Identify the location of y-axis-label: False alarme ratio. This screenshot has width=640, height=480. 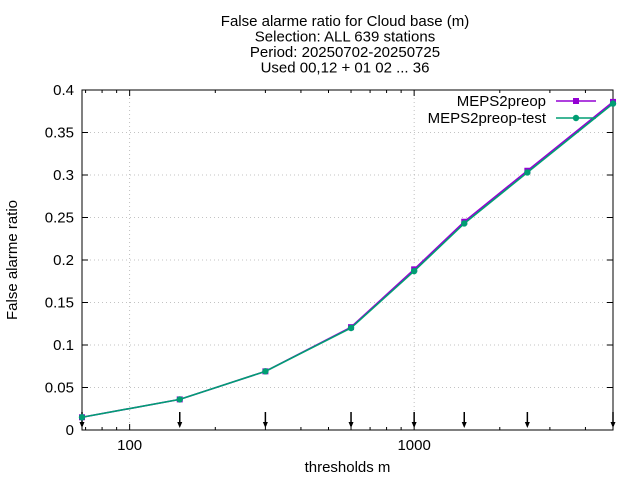
(12, 260).